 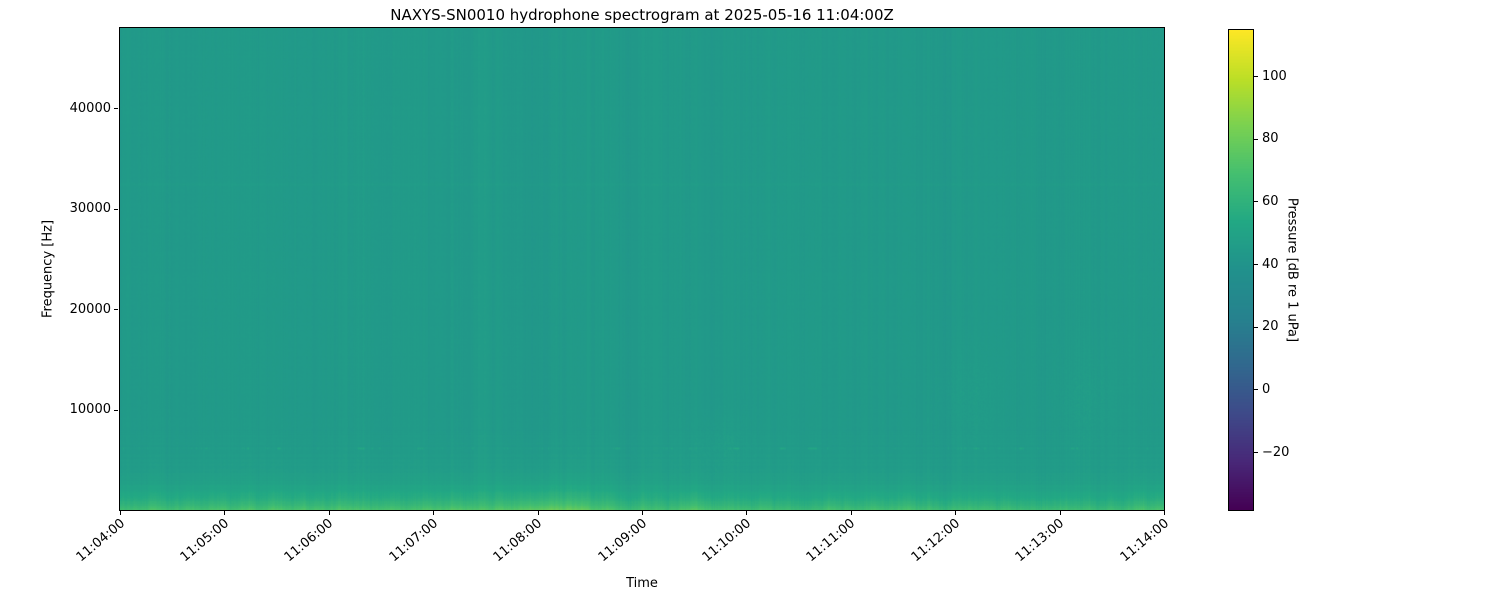 I want to click on y-tick-label: 40000, so click(x=90, y=108).